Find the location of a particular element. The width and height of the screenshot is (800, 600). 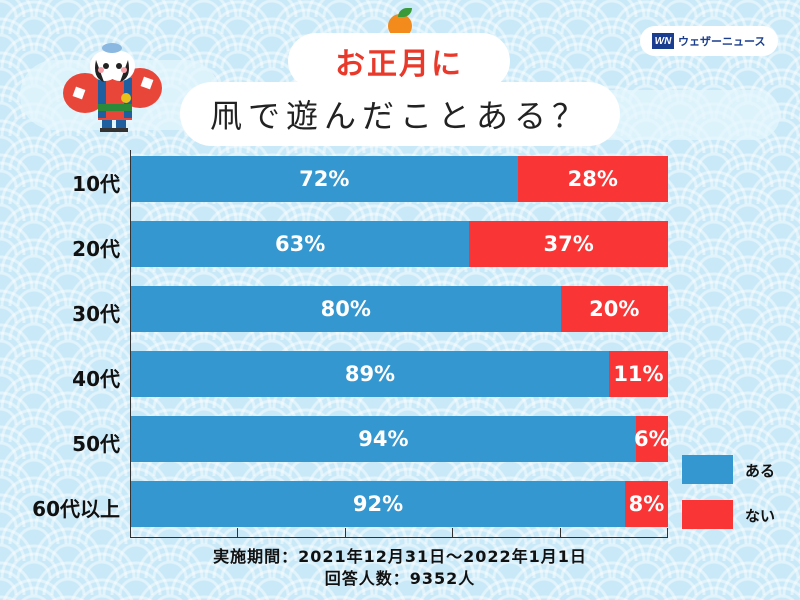

x-axis-line is located at coordinates (399, 536).